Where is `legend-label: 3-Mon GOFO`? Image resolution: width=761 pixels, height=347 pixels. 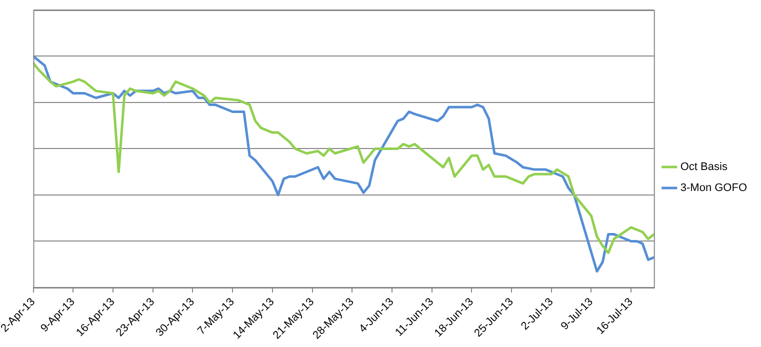
legend-label: 3-Mon GOFO is located at coordinates (714, 188).